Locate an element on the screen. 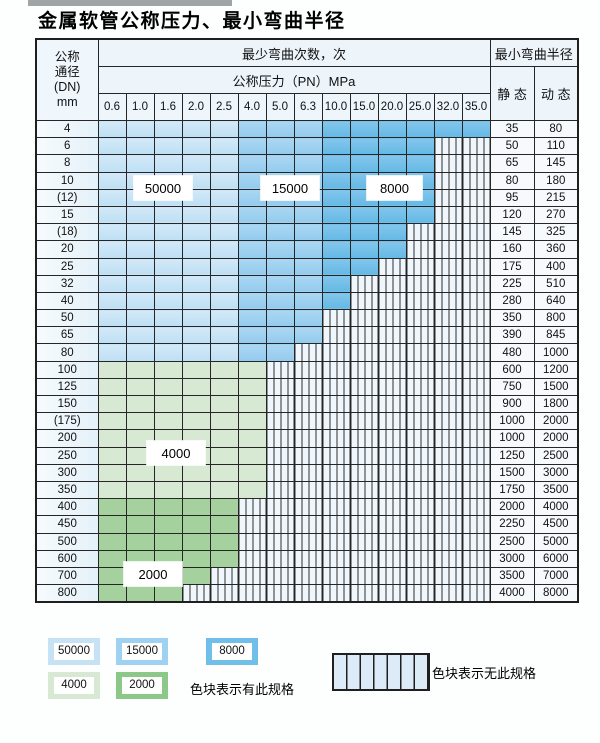  dynamic-radius-cell: 180 is located at coordinates (556, 180).